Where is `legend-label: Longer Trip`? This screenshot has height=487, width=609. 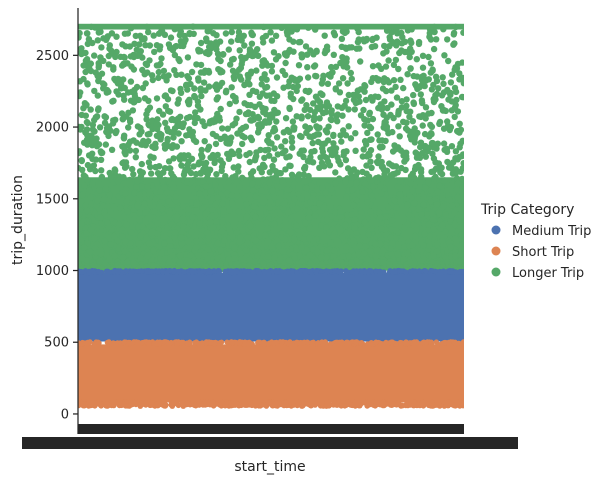
legend-label: Longer Trip is located at coordinates (548, 273).